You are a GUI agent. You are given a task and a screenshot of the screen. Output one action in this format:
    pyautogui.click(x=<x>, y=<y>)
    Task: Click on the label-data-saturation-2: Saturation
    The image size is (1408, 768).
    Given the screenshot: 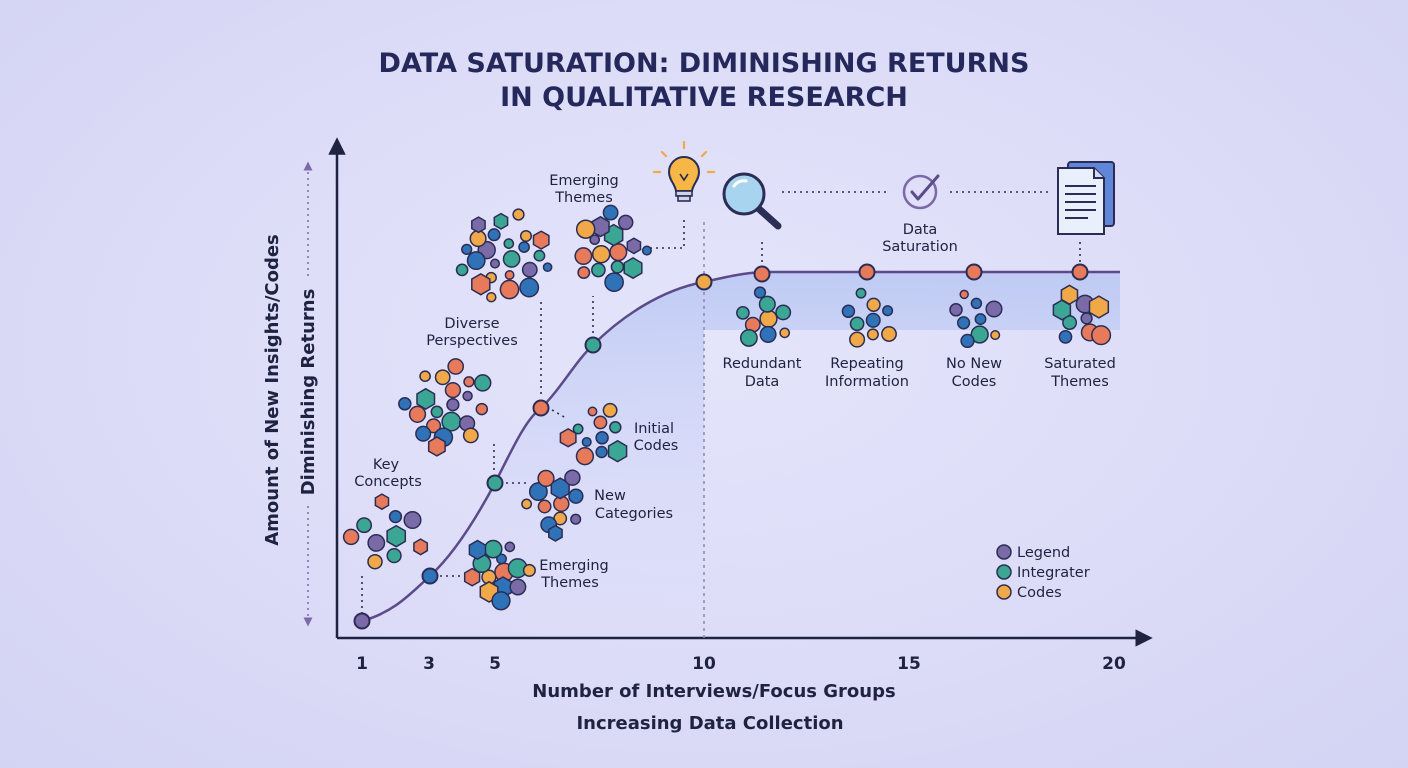 What is the action you would take?
    pyautogui.click(x=920, y=247)
    